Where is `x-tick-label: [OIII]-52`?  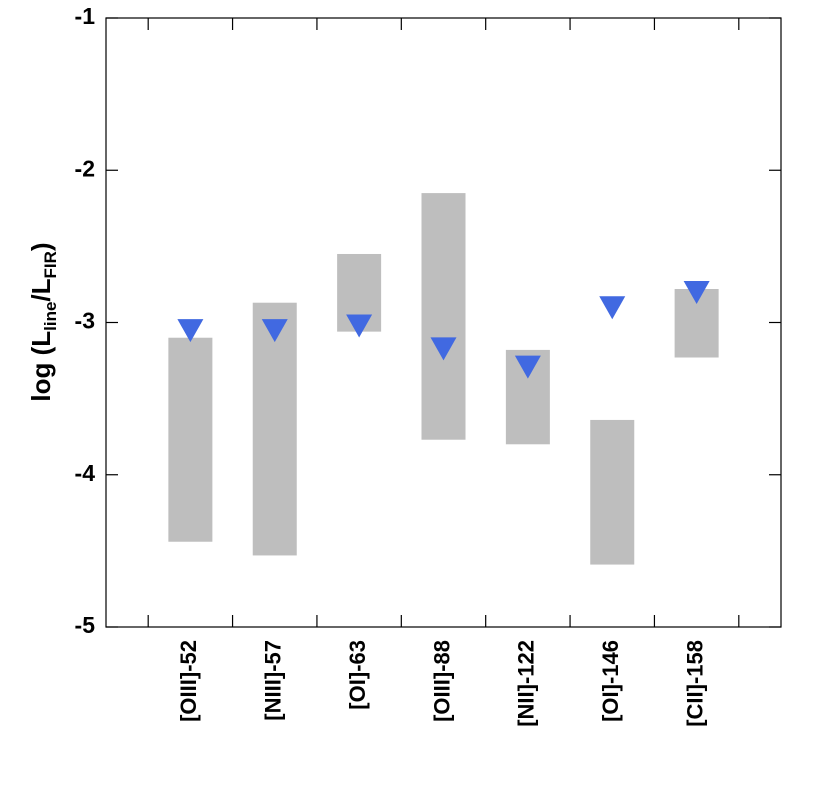 x-tick-label: [OIII]-52 is located at coordinates (188, 681).